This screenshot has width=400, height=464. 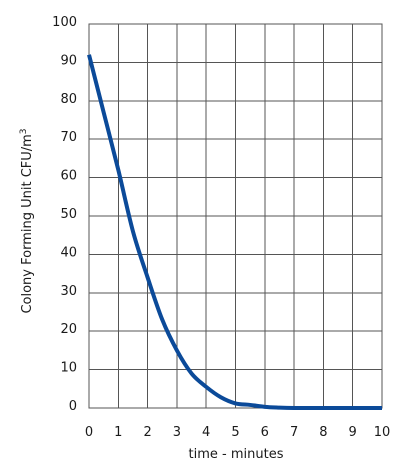 What do you see at coordinates (68, 99) in the screenshot?
I see `y-tick-label-8: 80` at bounding box center [68, 99].